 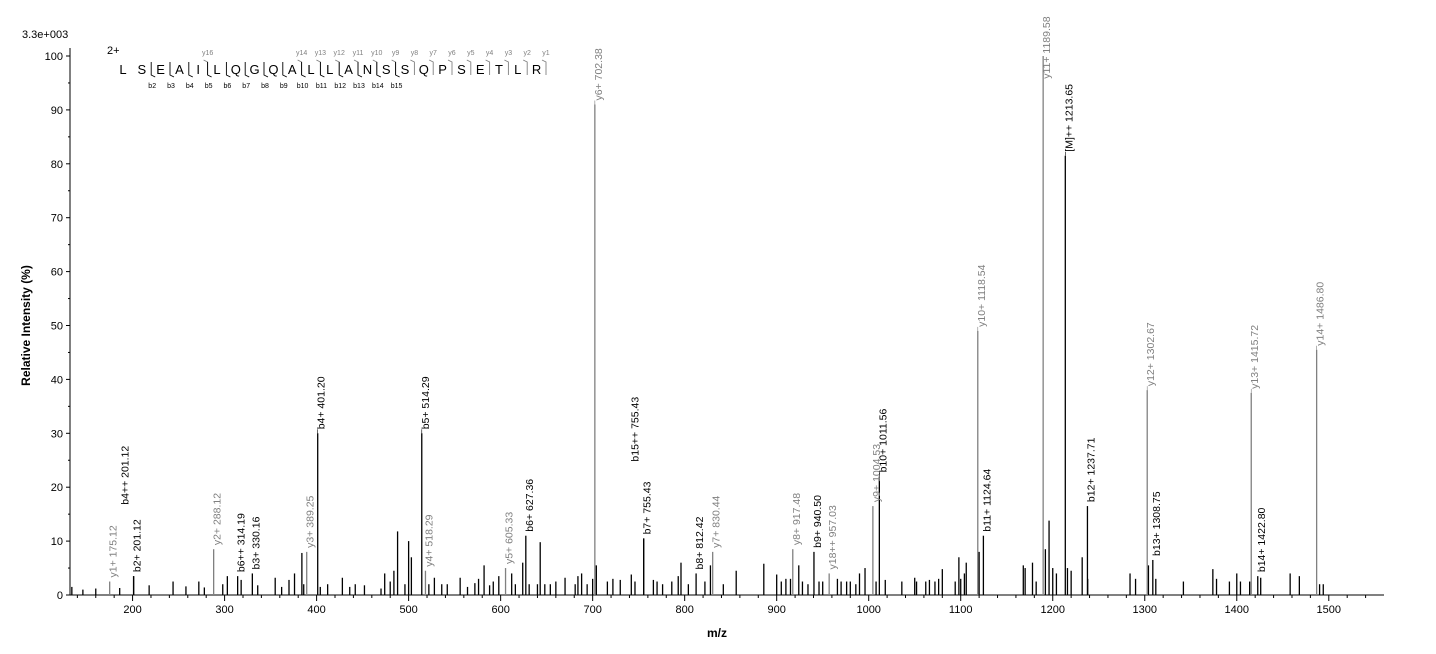 What do you see at coordinates (818, 521) in the screenshot?
I see `peak-label: b9+ 940.50` at bounding box center [818, 521].